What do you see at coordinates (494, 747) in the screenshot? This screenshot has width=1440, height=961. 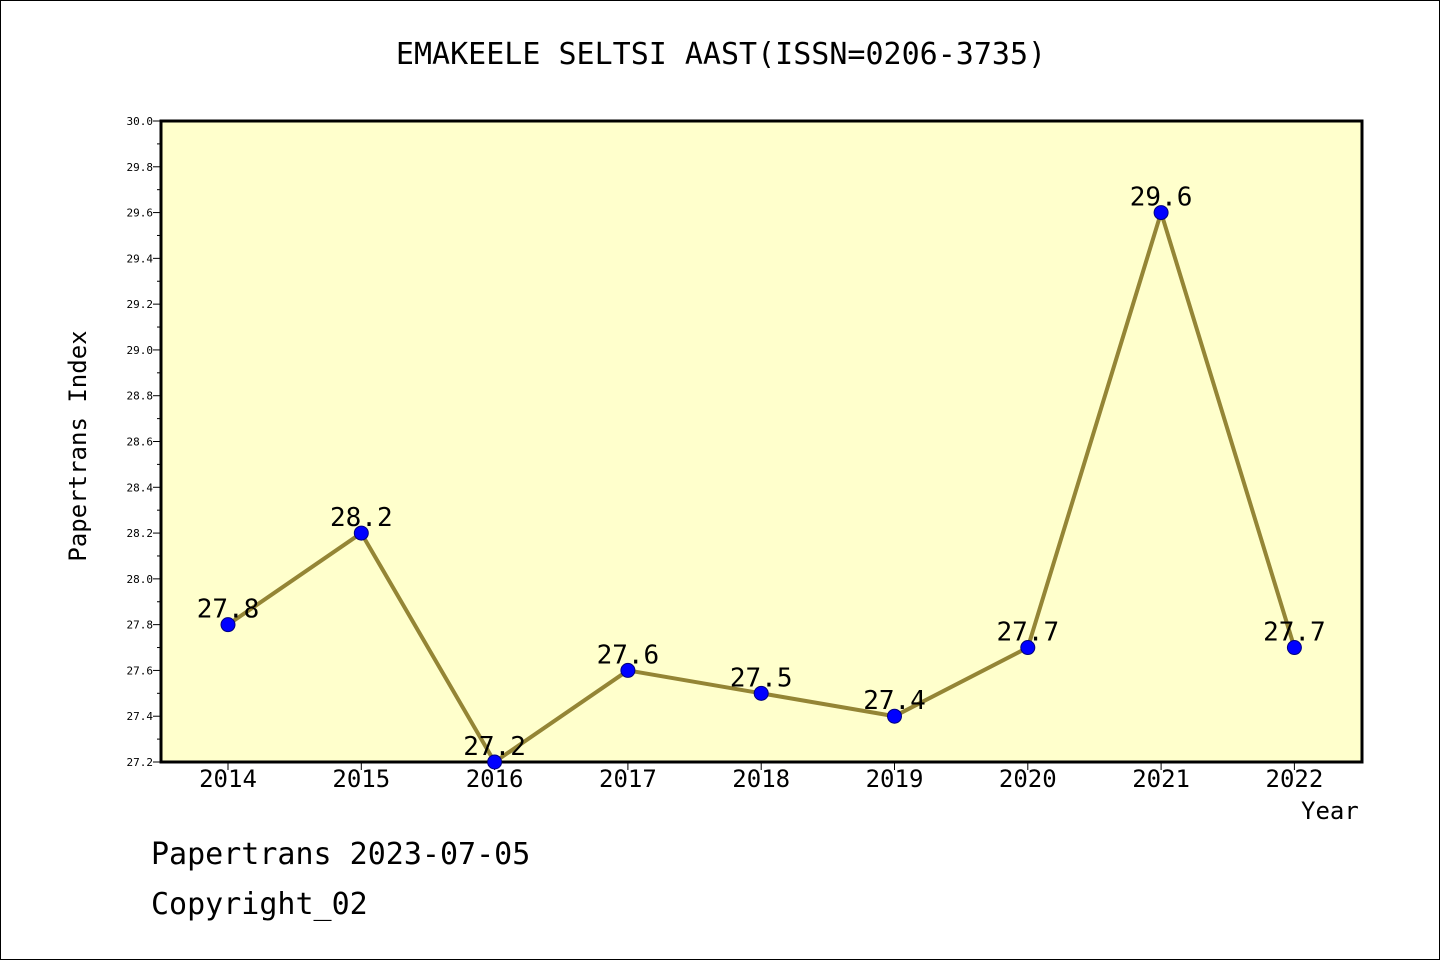 I see `data-label: 27.2` at bounding box center [494, 747].